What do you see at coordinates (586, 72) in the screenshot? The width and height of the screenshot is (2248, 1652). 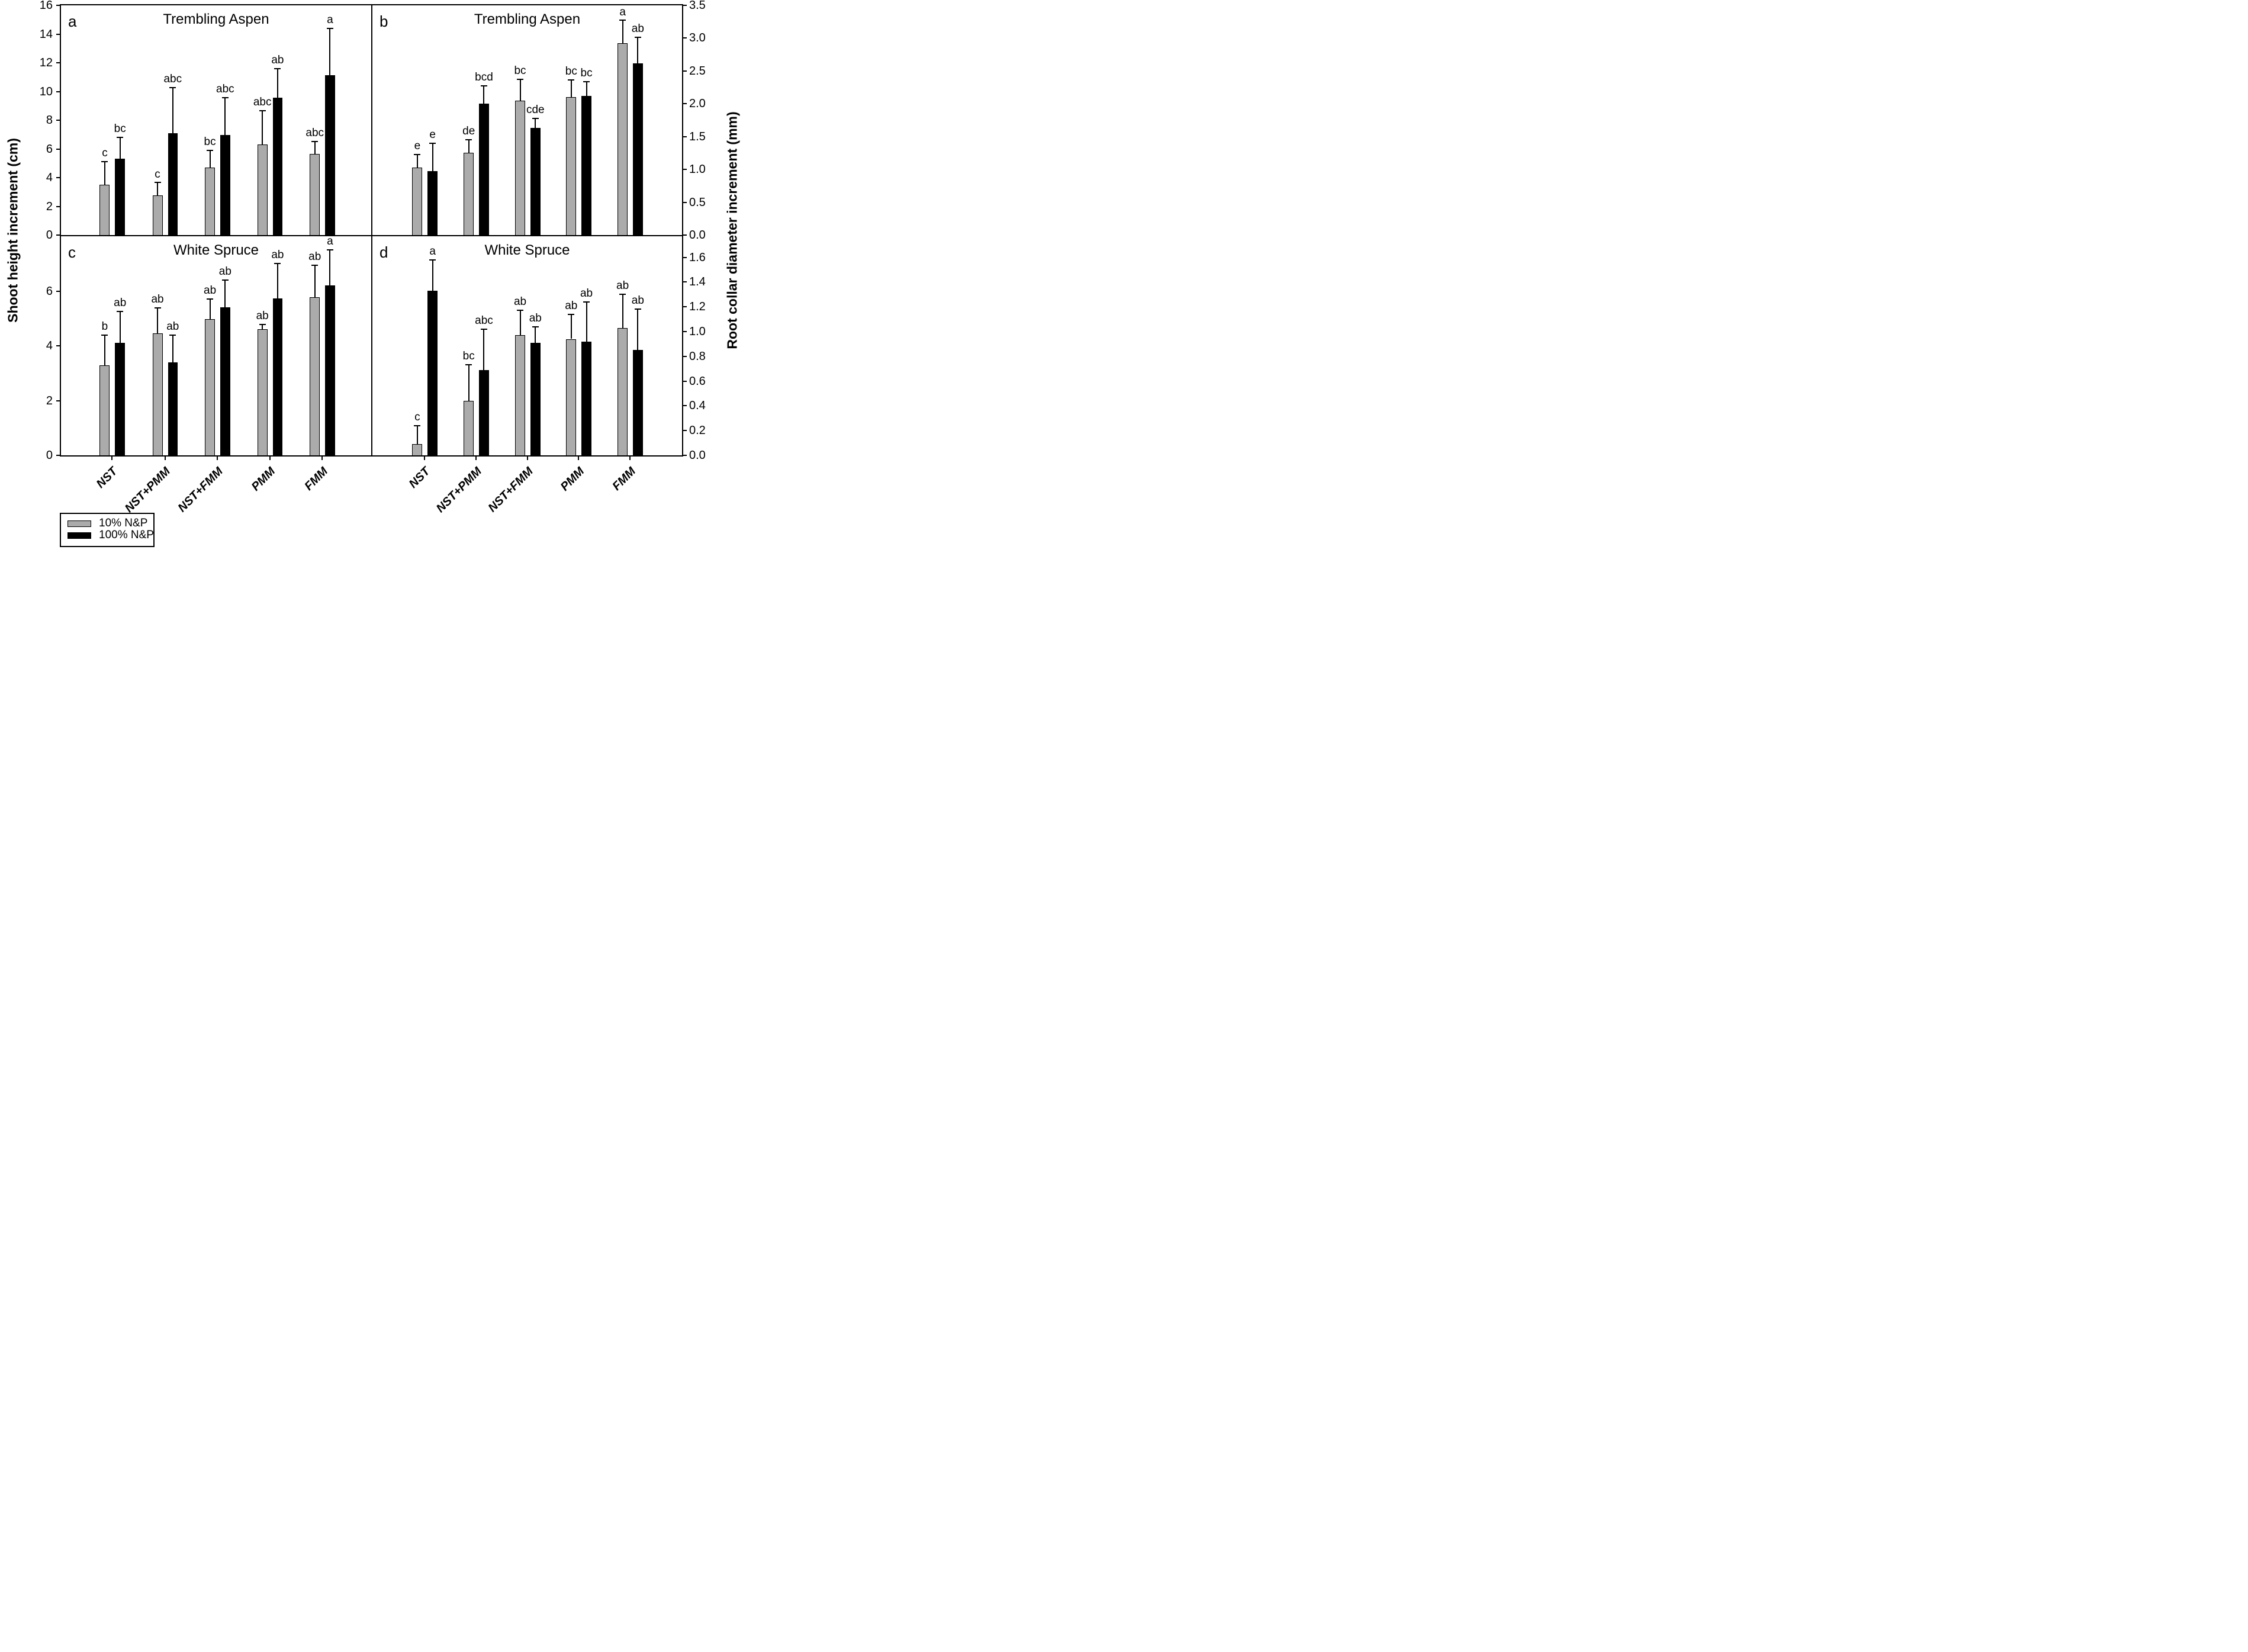 I see `significance-letter: bc` at bounding box center [586, 72].